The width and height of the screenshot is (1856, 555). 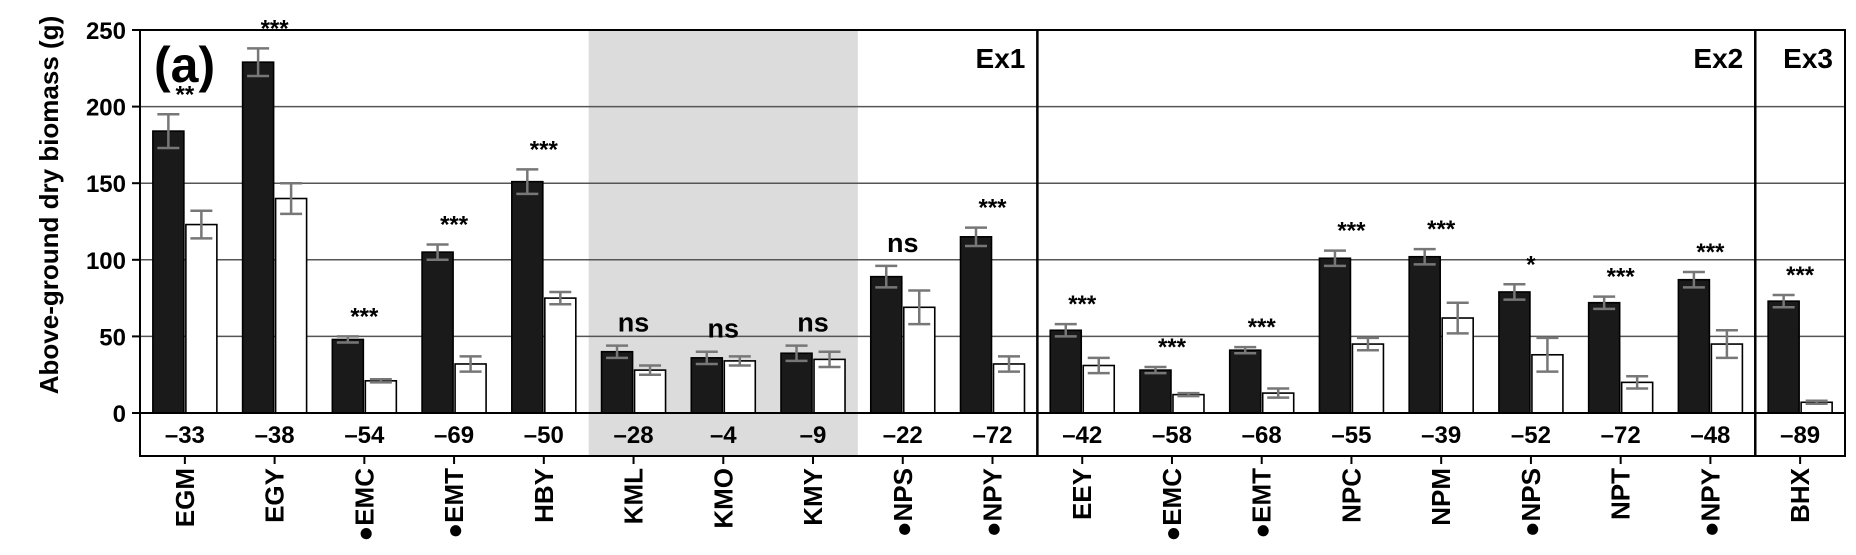 I want to click on category-label: KMO, so click(x=723, y=498).